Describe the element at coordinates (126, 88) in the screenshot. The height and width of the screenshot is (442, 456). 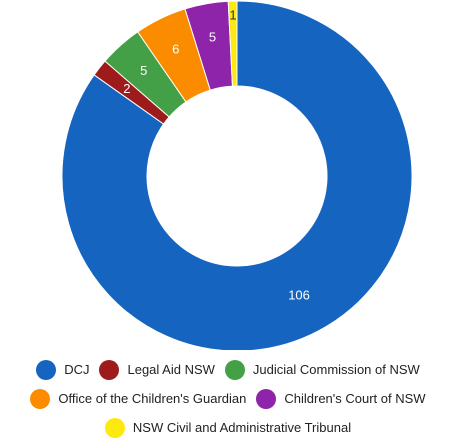
I see `value-label-legal-aid-nsw: 2` at that location.